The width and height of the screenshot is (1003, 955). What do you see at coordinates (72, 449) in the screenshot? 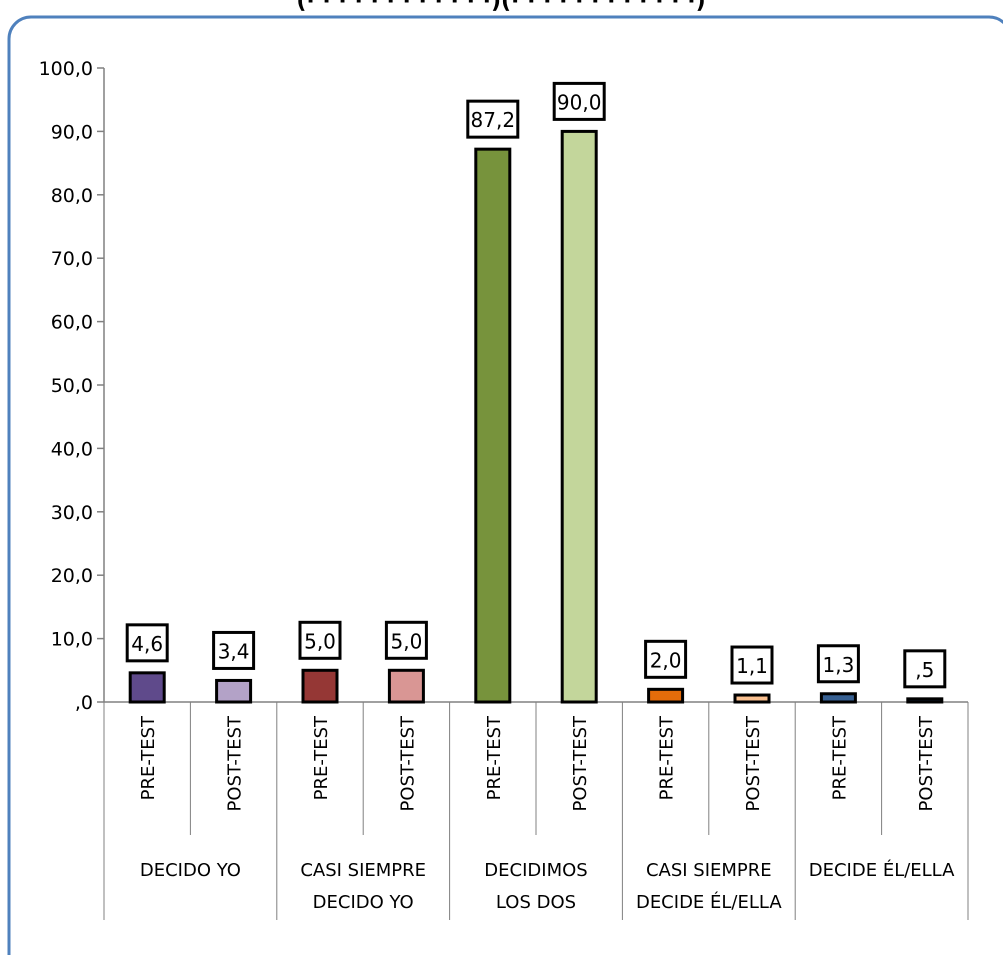
I see `y-tick-label: 40,0` at bounding box center [72, 449].